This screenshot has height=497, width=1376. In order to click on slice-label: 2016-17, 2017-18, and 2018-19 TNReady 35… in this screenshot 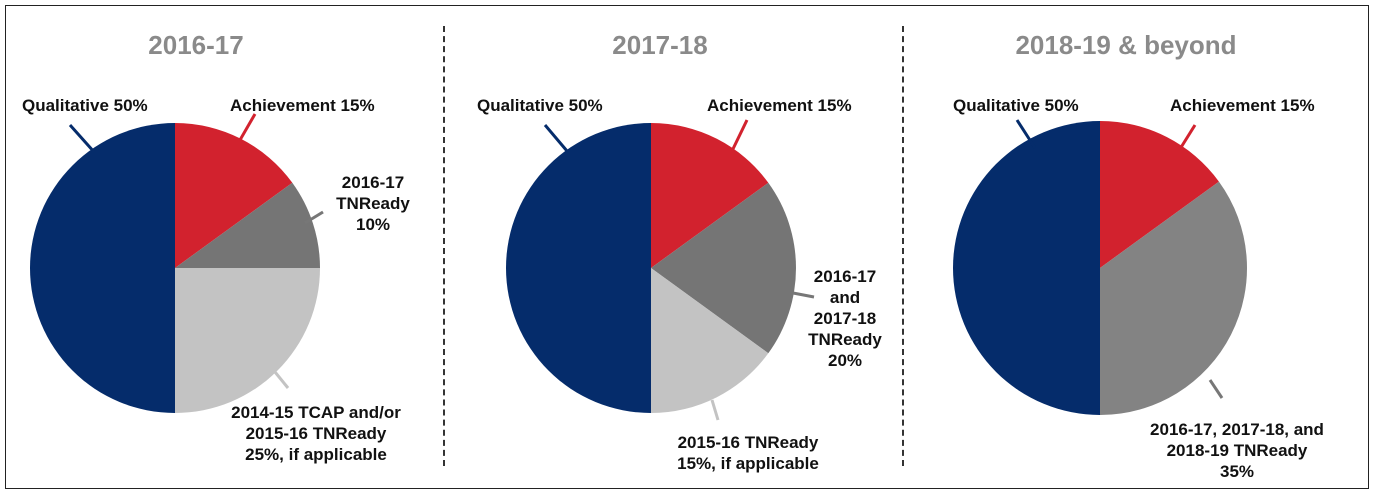, I will do `click(1237, 450)`.